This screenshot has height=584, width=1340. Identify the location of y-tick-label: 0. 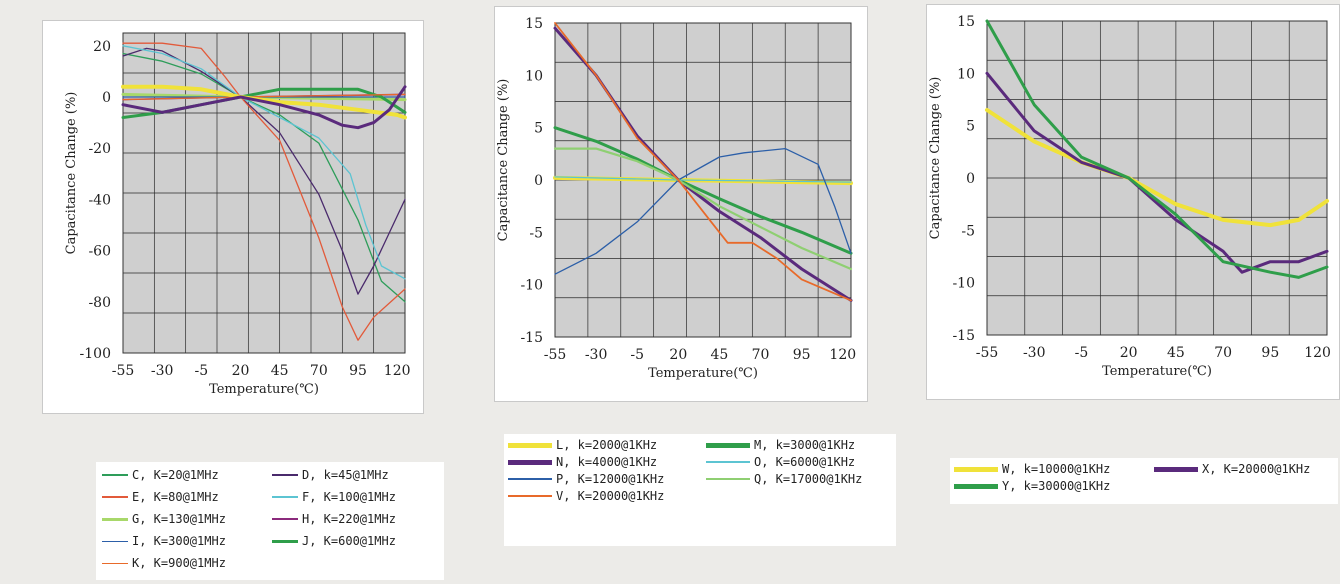
(970, 179).